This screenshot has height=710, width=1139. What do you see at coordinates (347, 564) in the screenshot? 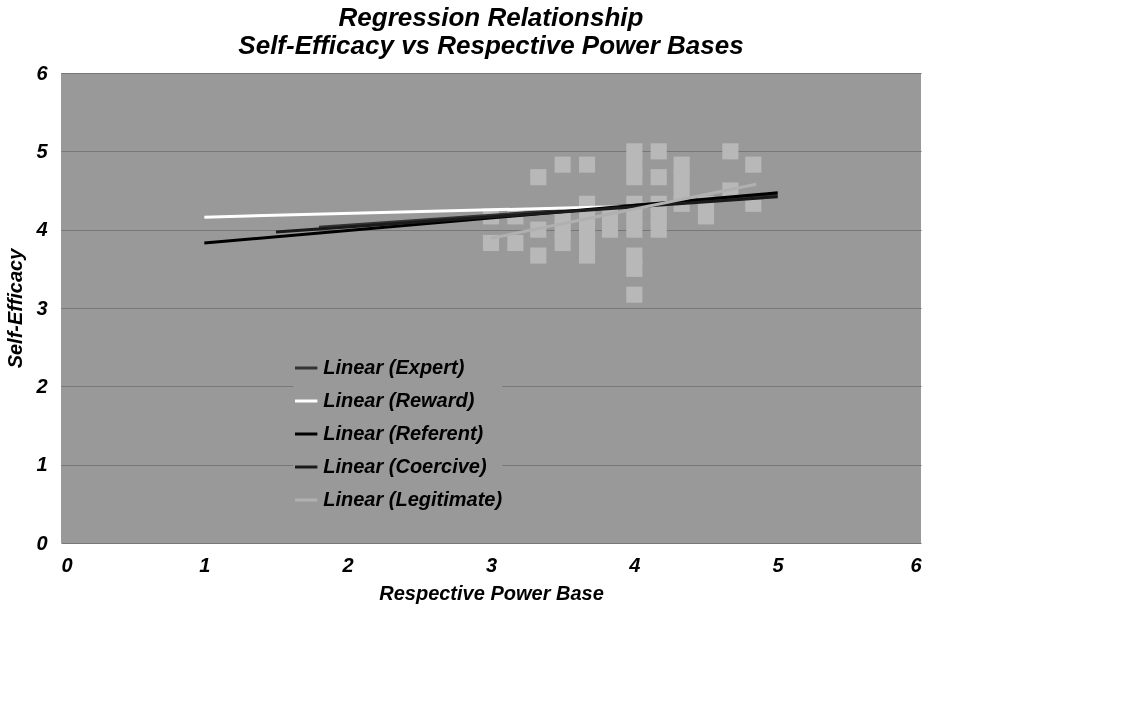
I see `x-tick-label: 2` at bounding box center [347, 564].